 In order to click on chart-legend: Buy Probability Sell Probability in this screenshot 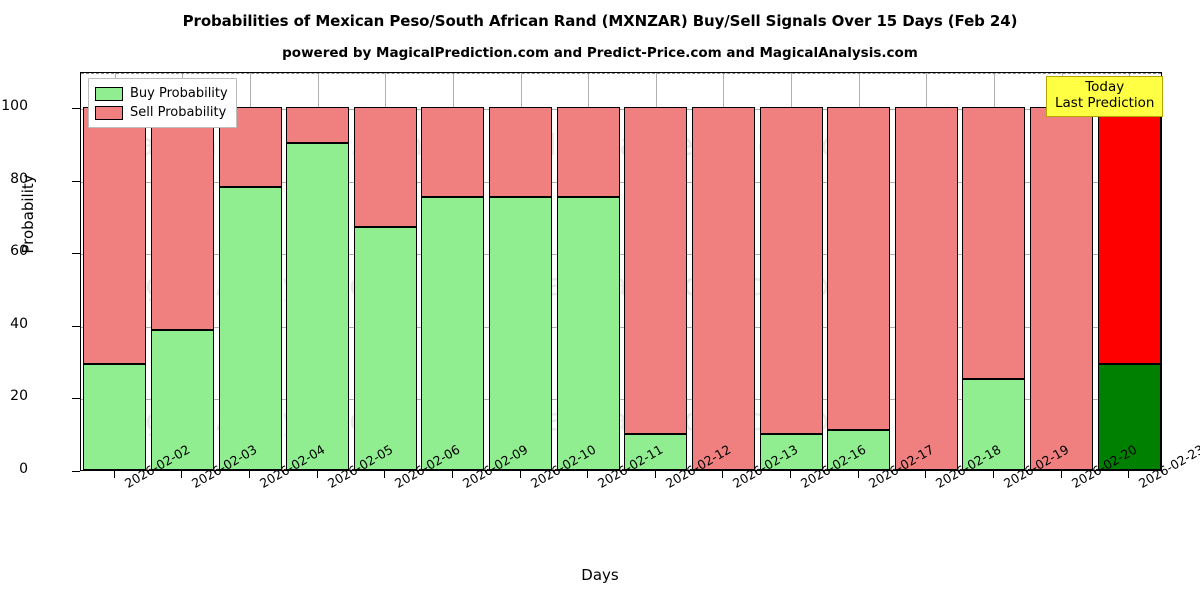, I will do `click(162, 103)`.